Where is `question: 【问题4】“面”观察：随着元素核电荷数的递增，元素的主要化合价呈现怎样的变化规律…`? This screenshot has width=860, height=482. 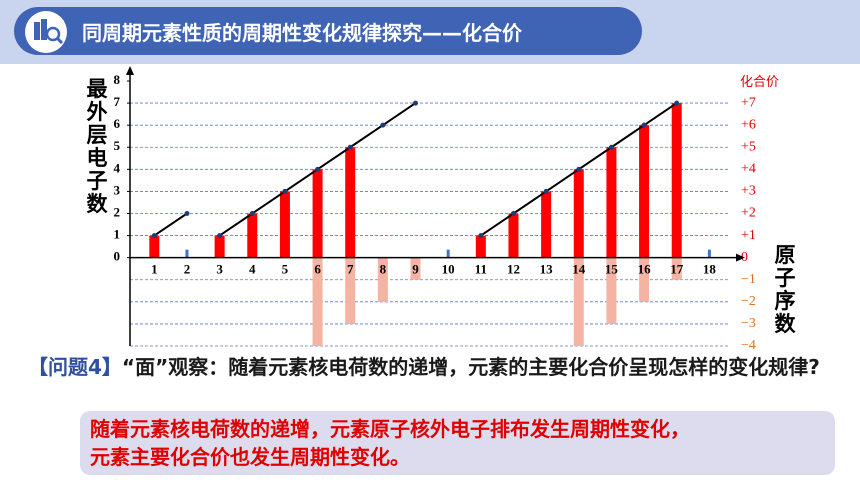 question: 【问题4】“面”观察：随着元素核电荷数的递增，元素的主要化合价呈现怎样的变化规律… is located at coordinates (434, 367).